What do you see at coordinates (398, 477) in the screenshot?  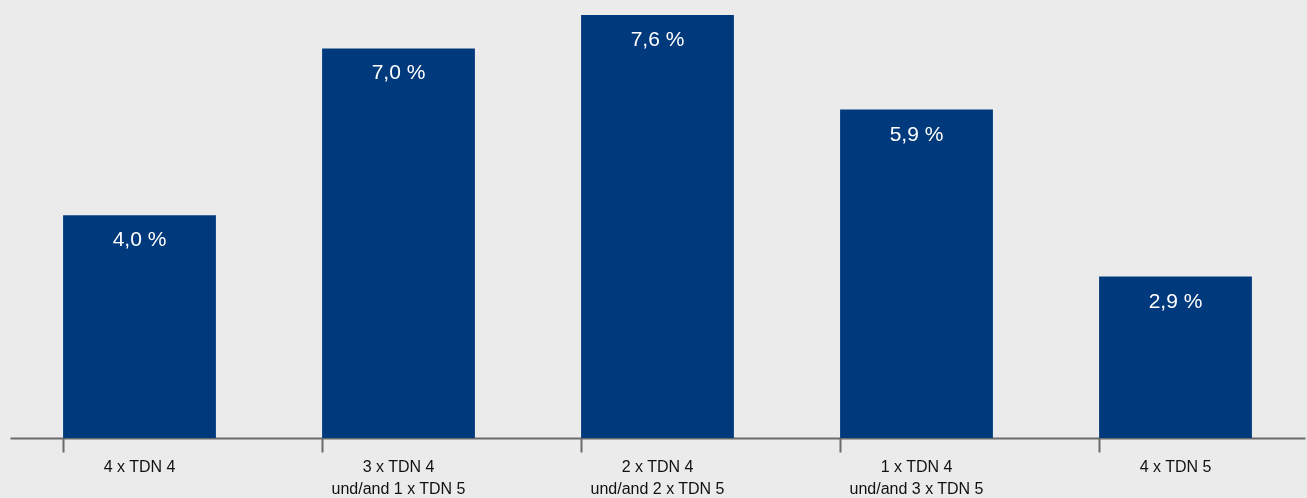 I see `x-tick-label: 3 x TDN 4 und/and 1 x TDN 5` at bounding box center [398, 477].